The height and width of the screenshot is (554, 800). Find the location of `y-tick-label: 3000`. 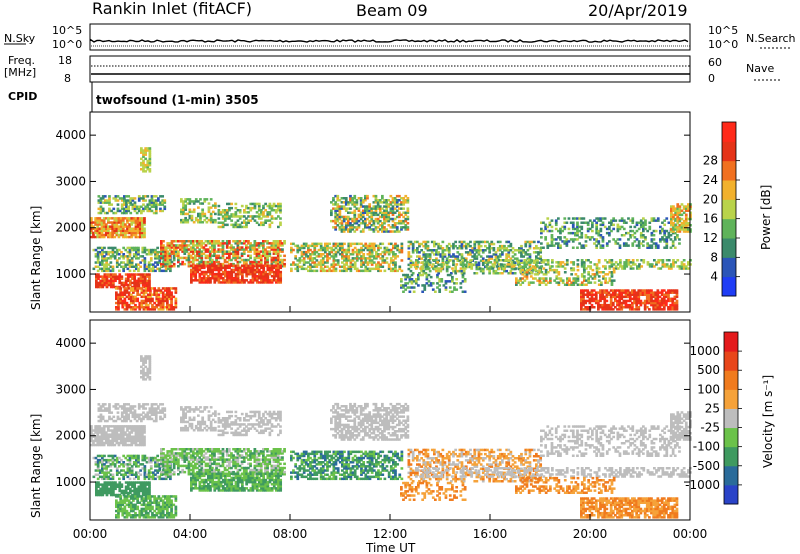

y-tick-label: 3000 is located at coordinates (70, 181).